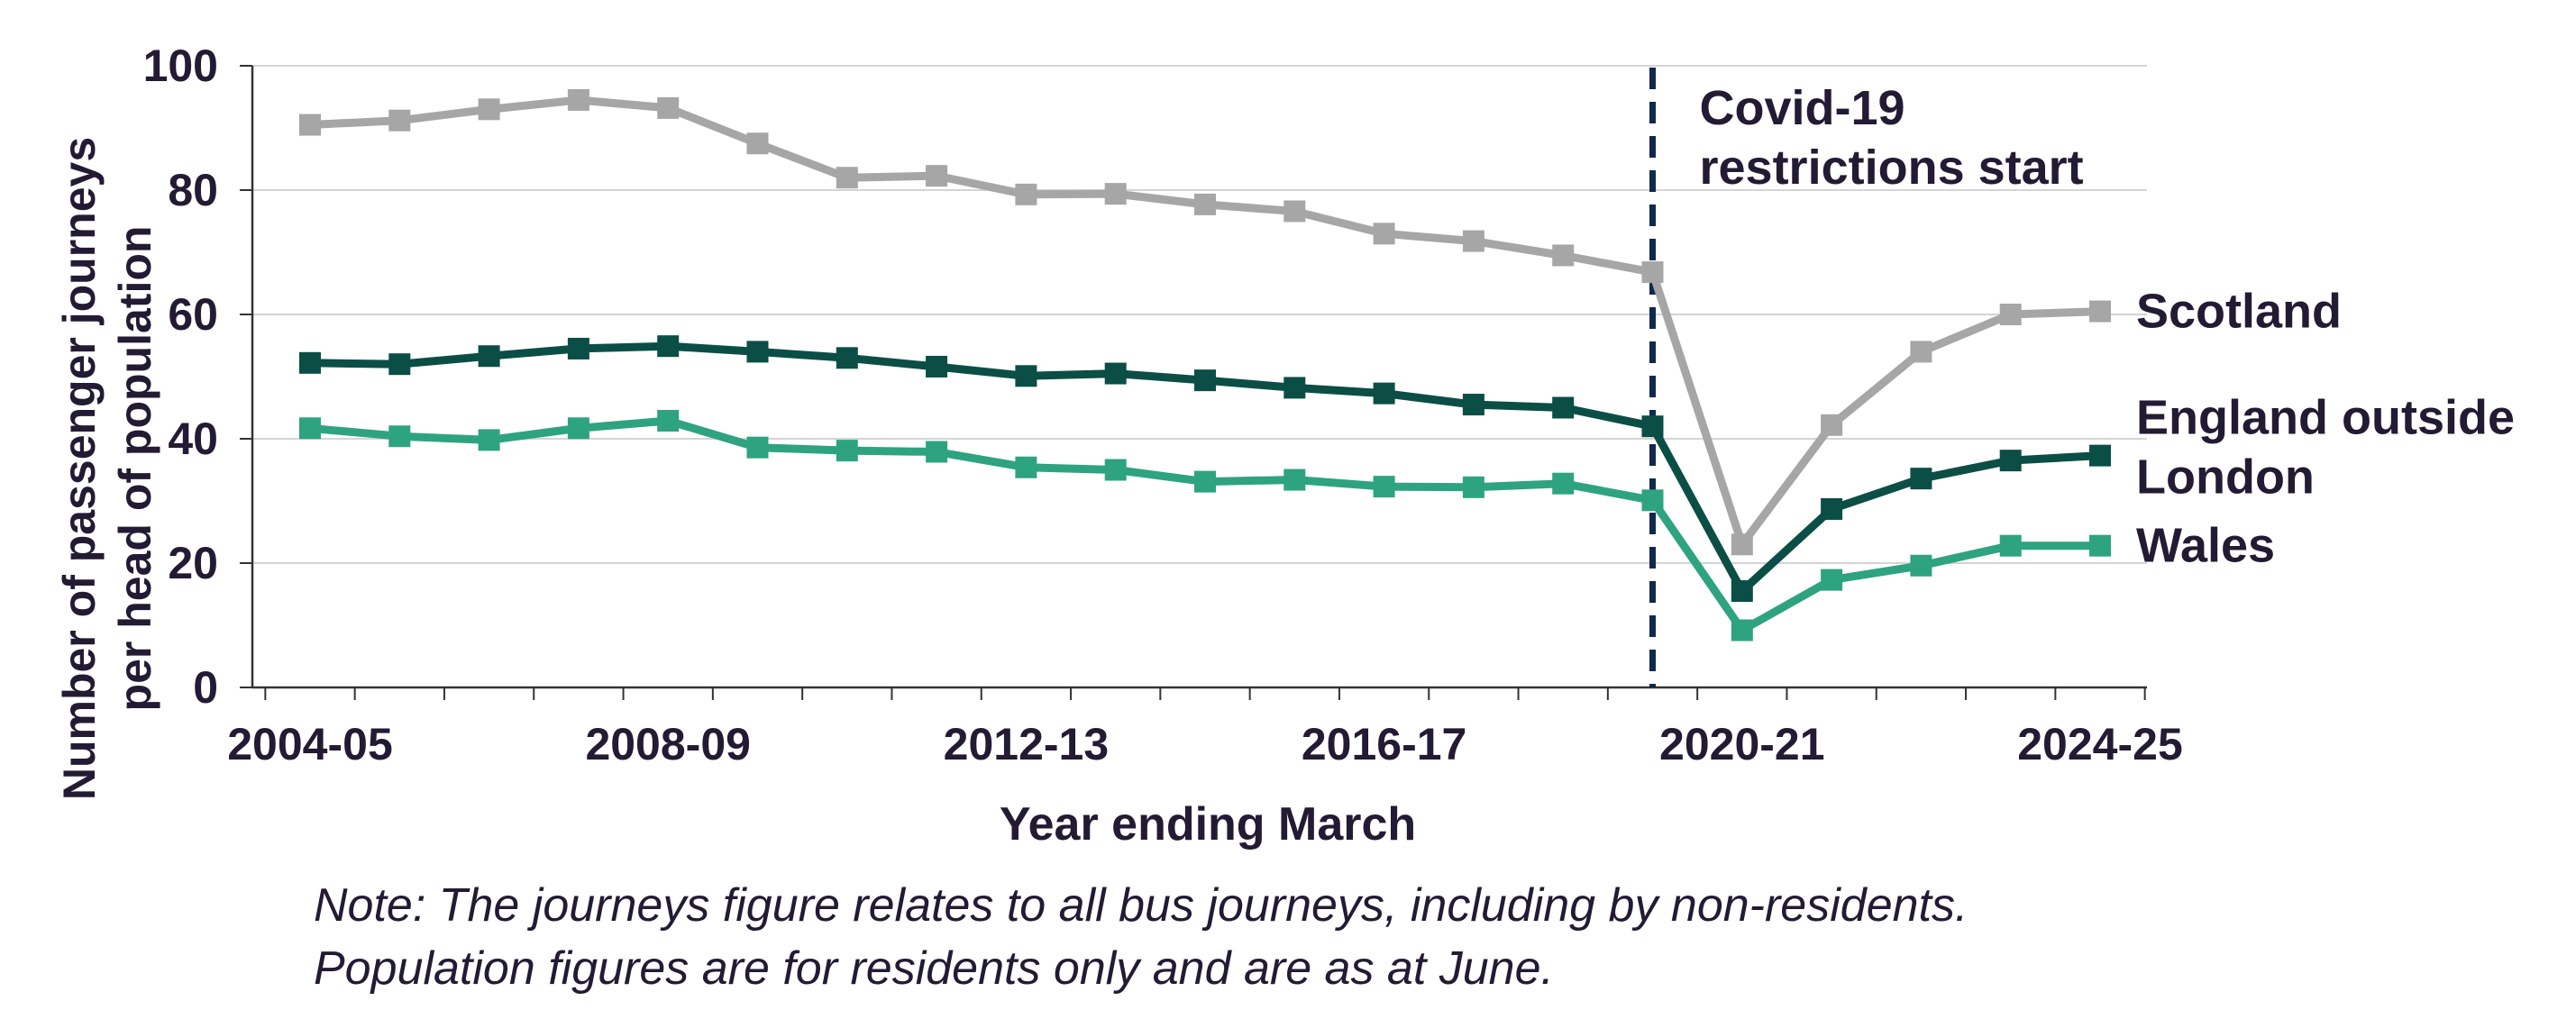 The image size is (2576, 1019). I want to click on y-tick-label-80: 80, so click(193, 190).